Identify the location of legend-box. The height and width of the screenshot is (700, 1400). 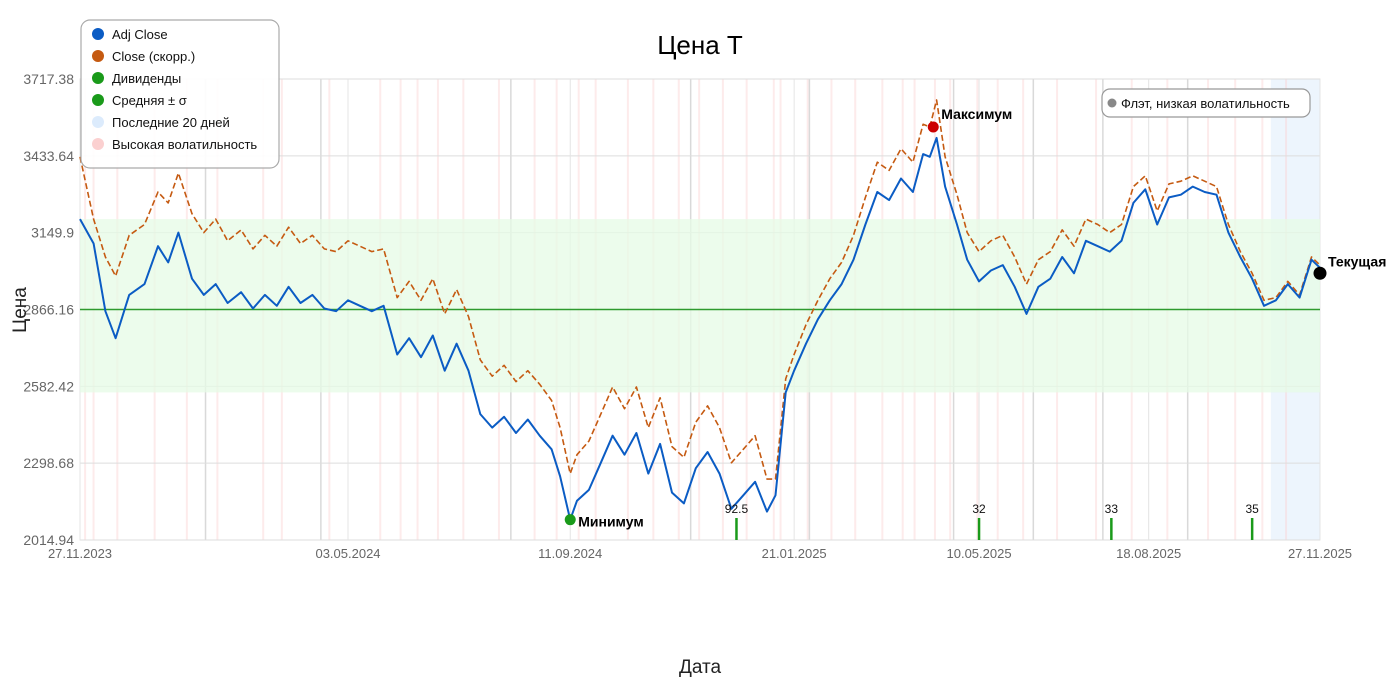
(180, 94).